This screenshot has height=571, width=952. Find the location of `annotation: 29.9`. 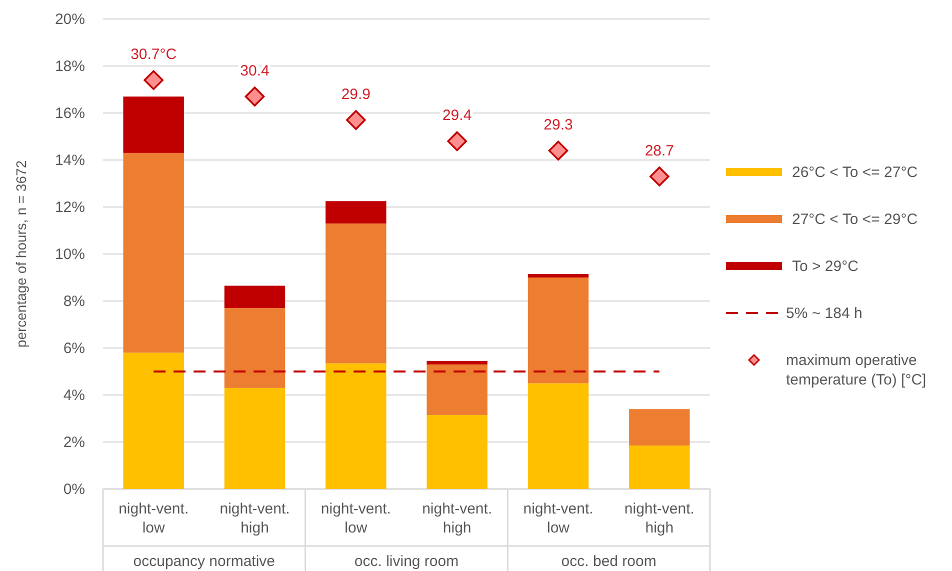

annotation: 29.9 is located at coordinates (356, 95).